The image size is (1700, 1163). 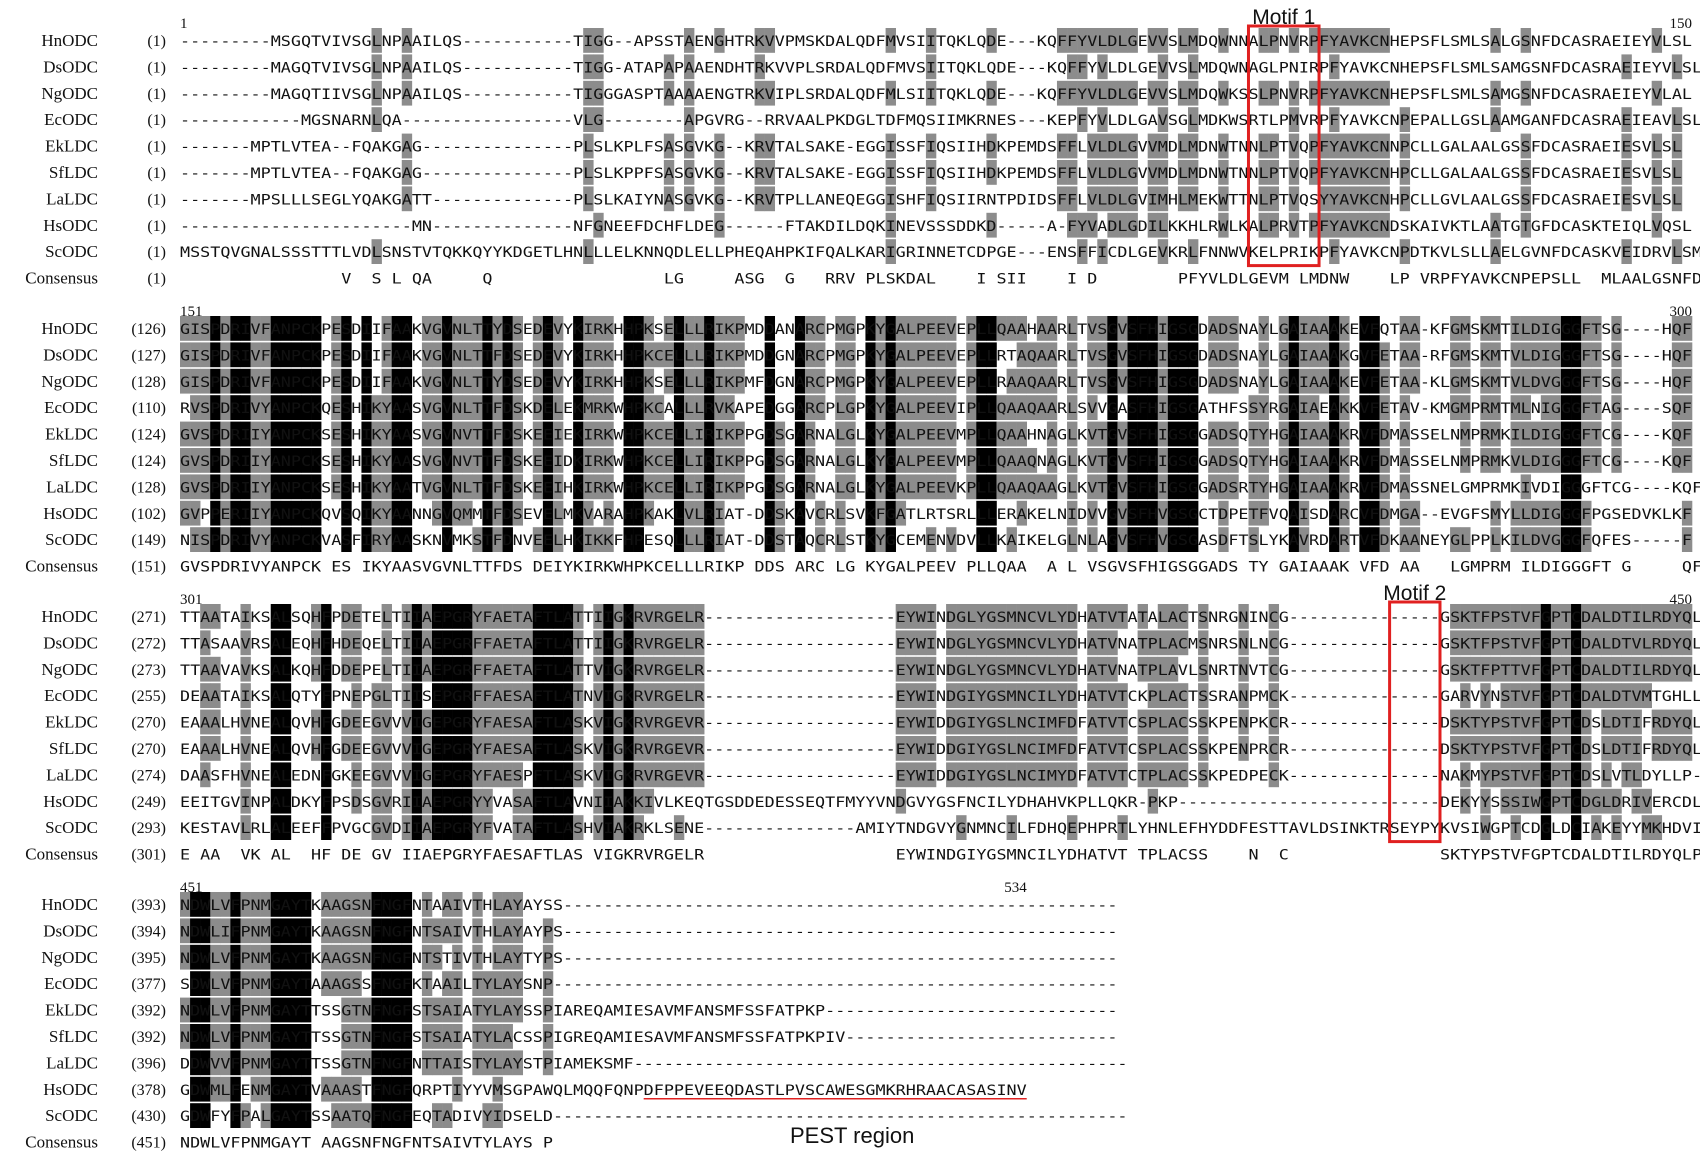 What do you see at coordinates (69, 669) in the screenshot?
I see `sequence-name: NgODC` at bounding box center [69, 669].